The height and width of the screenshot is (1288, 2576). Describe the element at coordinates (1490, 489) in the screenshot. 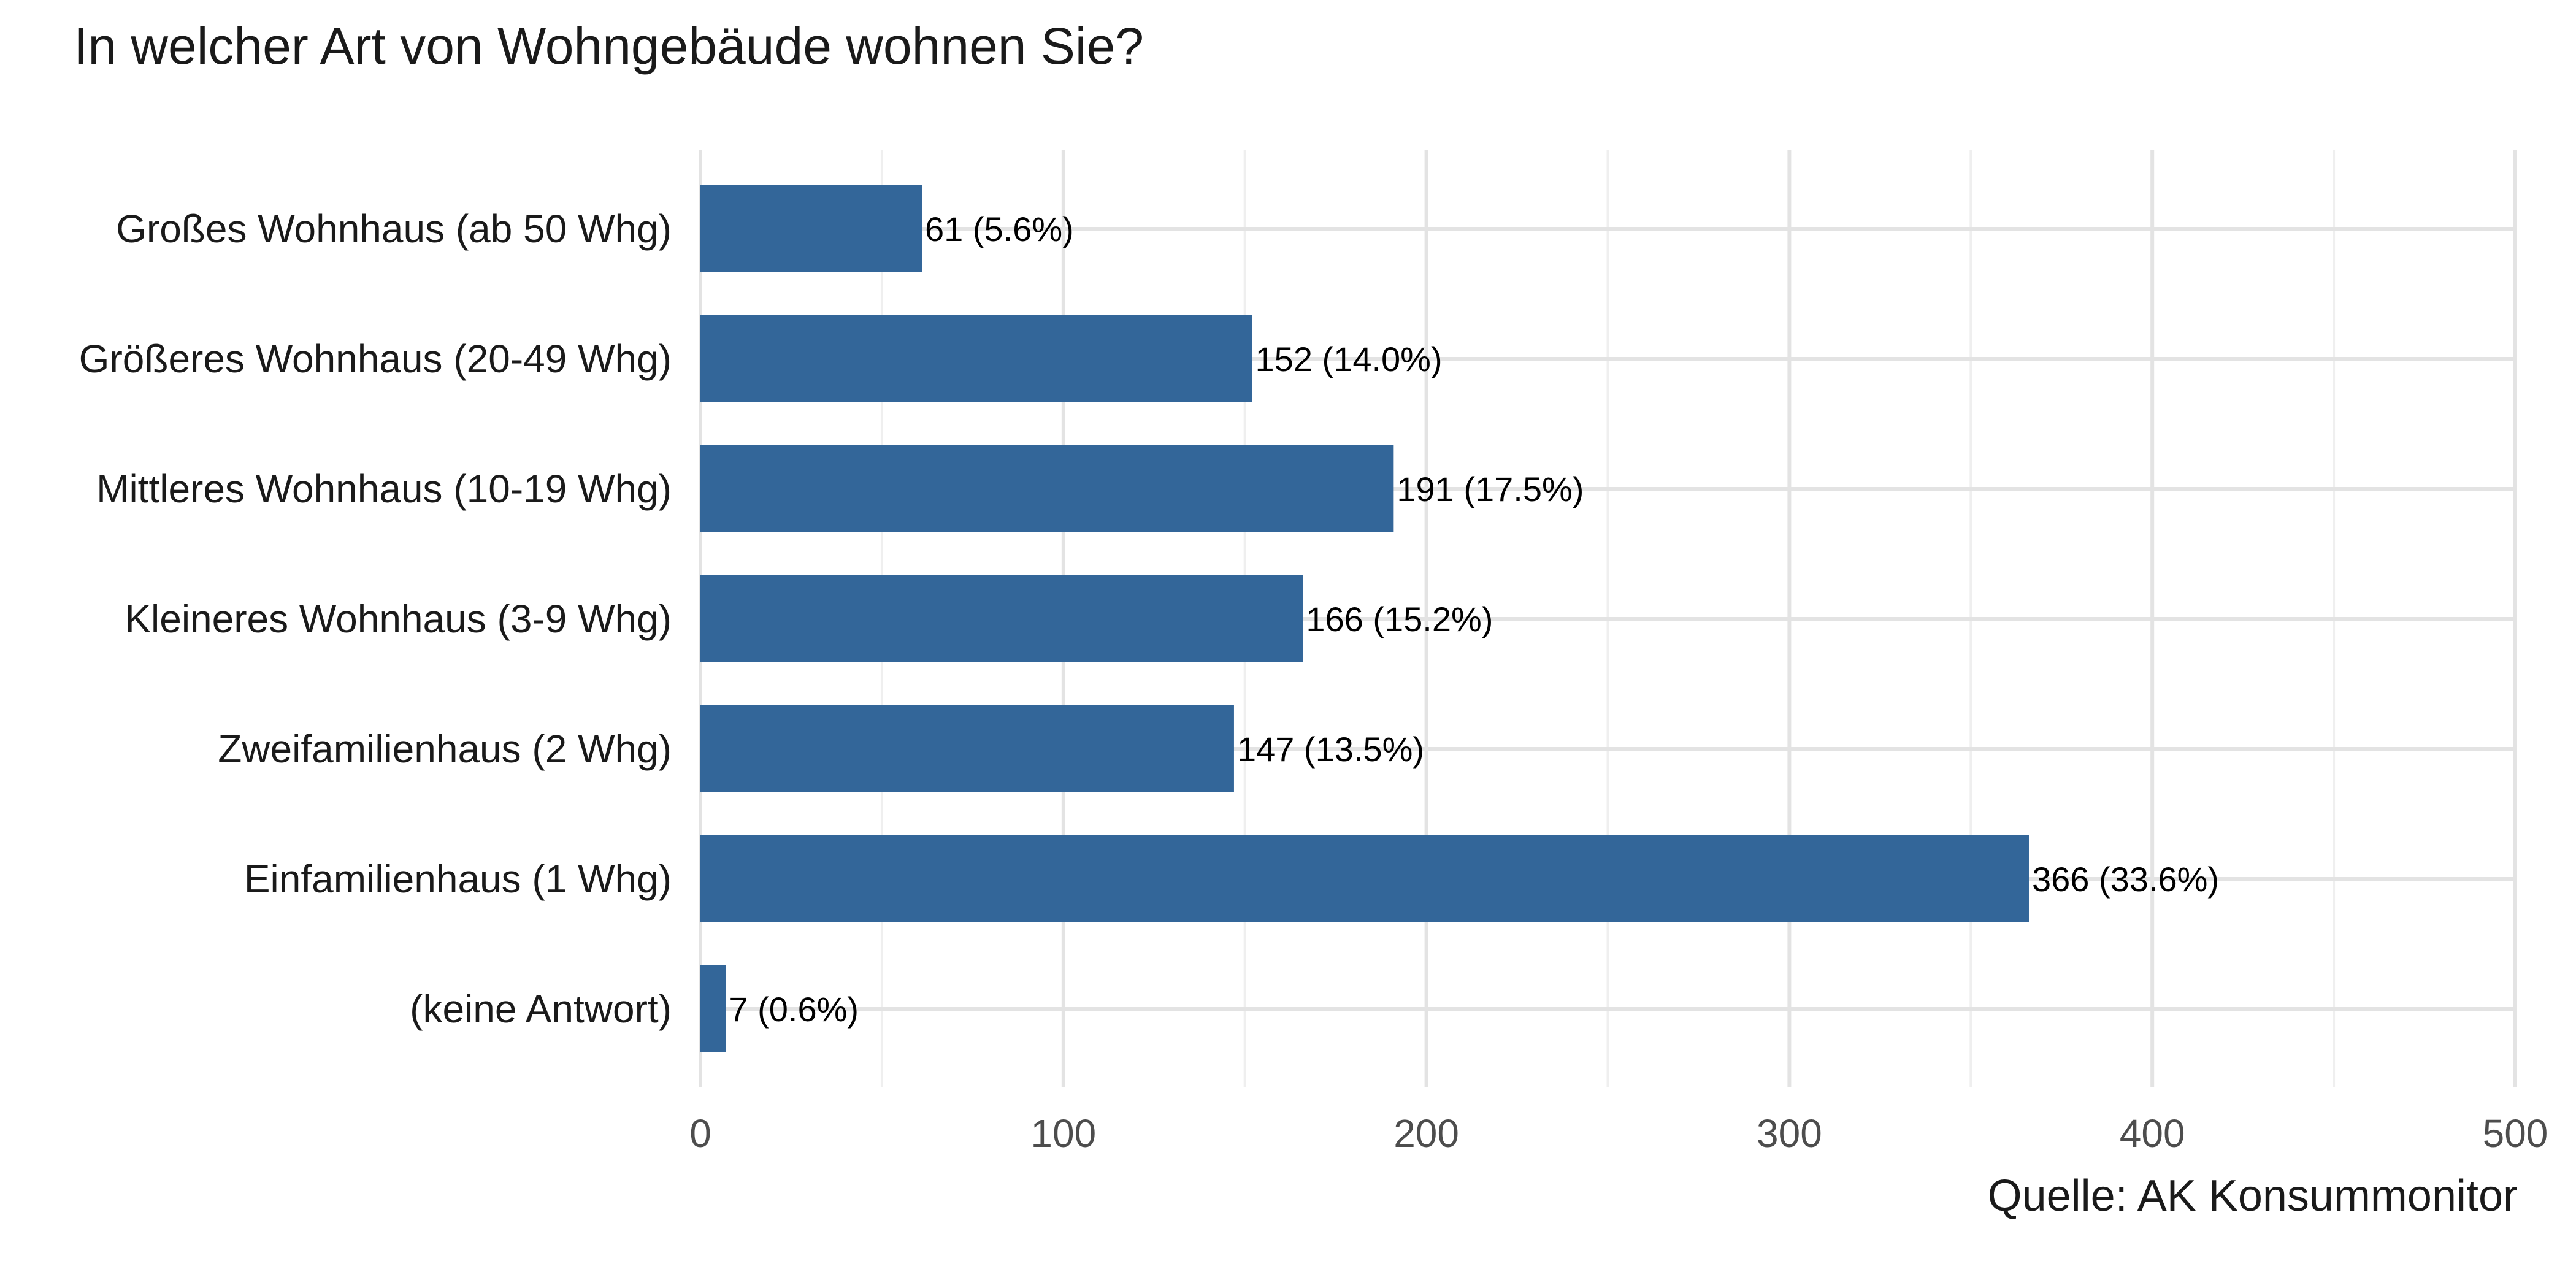

I see `data-label: 191 (17.5%)` at that location.